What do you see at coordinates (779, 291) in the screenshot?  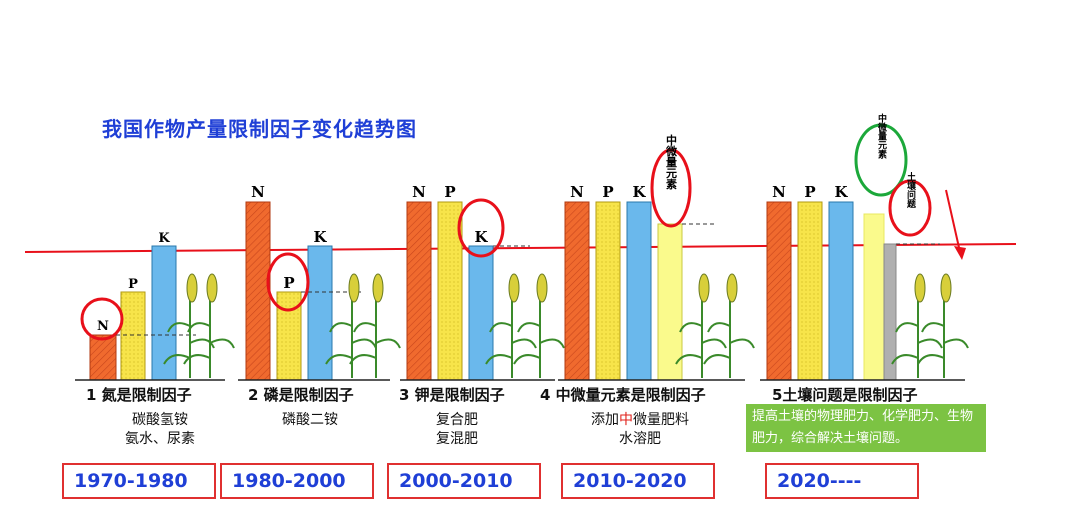 I see `stage5-n-bar` at bounding box center [779, 291].